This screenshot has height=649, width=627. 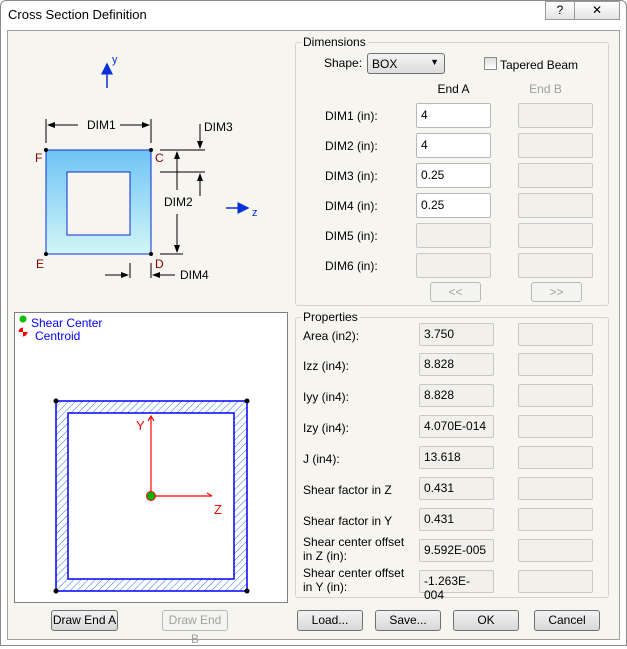 I want to click on property-label: Shear factor in Z, so click(x=347, y=490).